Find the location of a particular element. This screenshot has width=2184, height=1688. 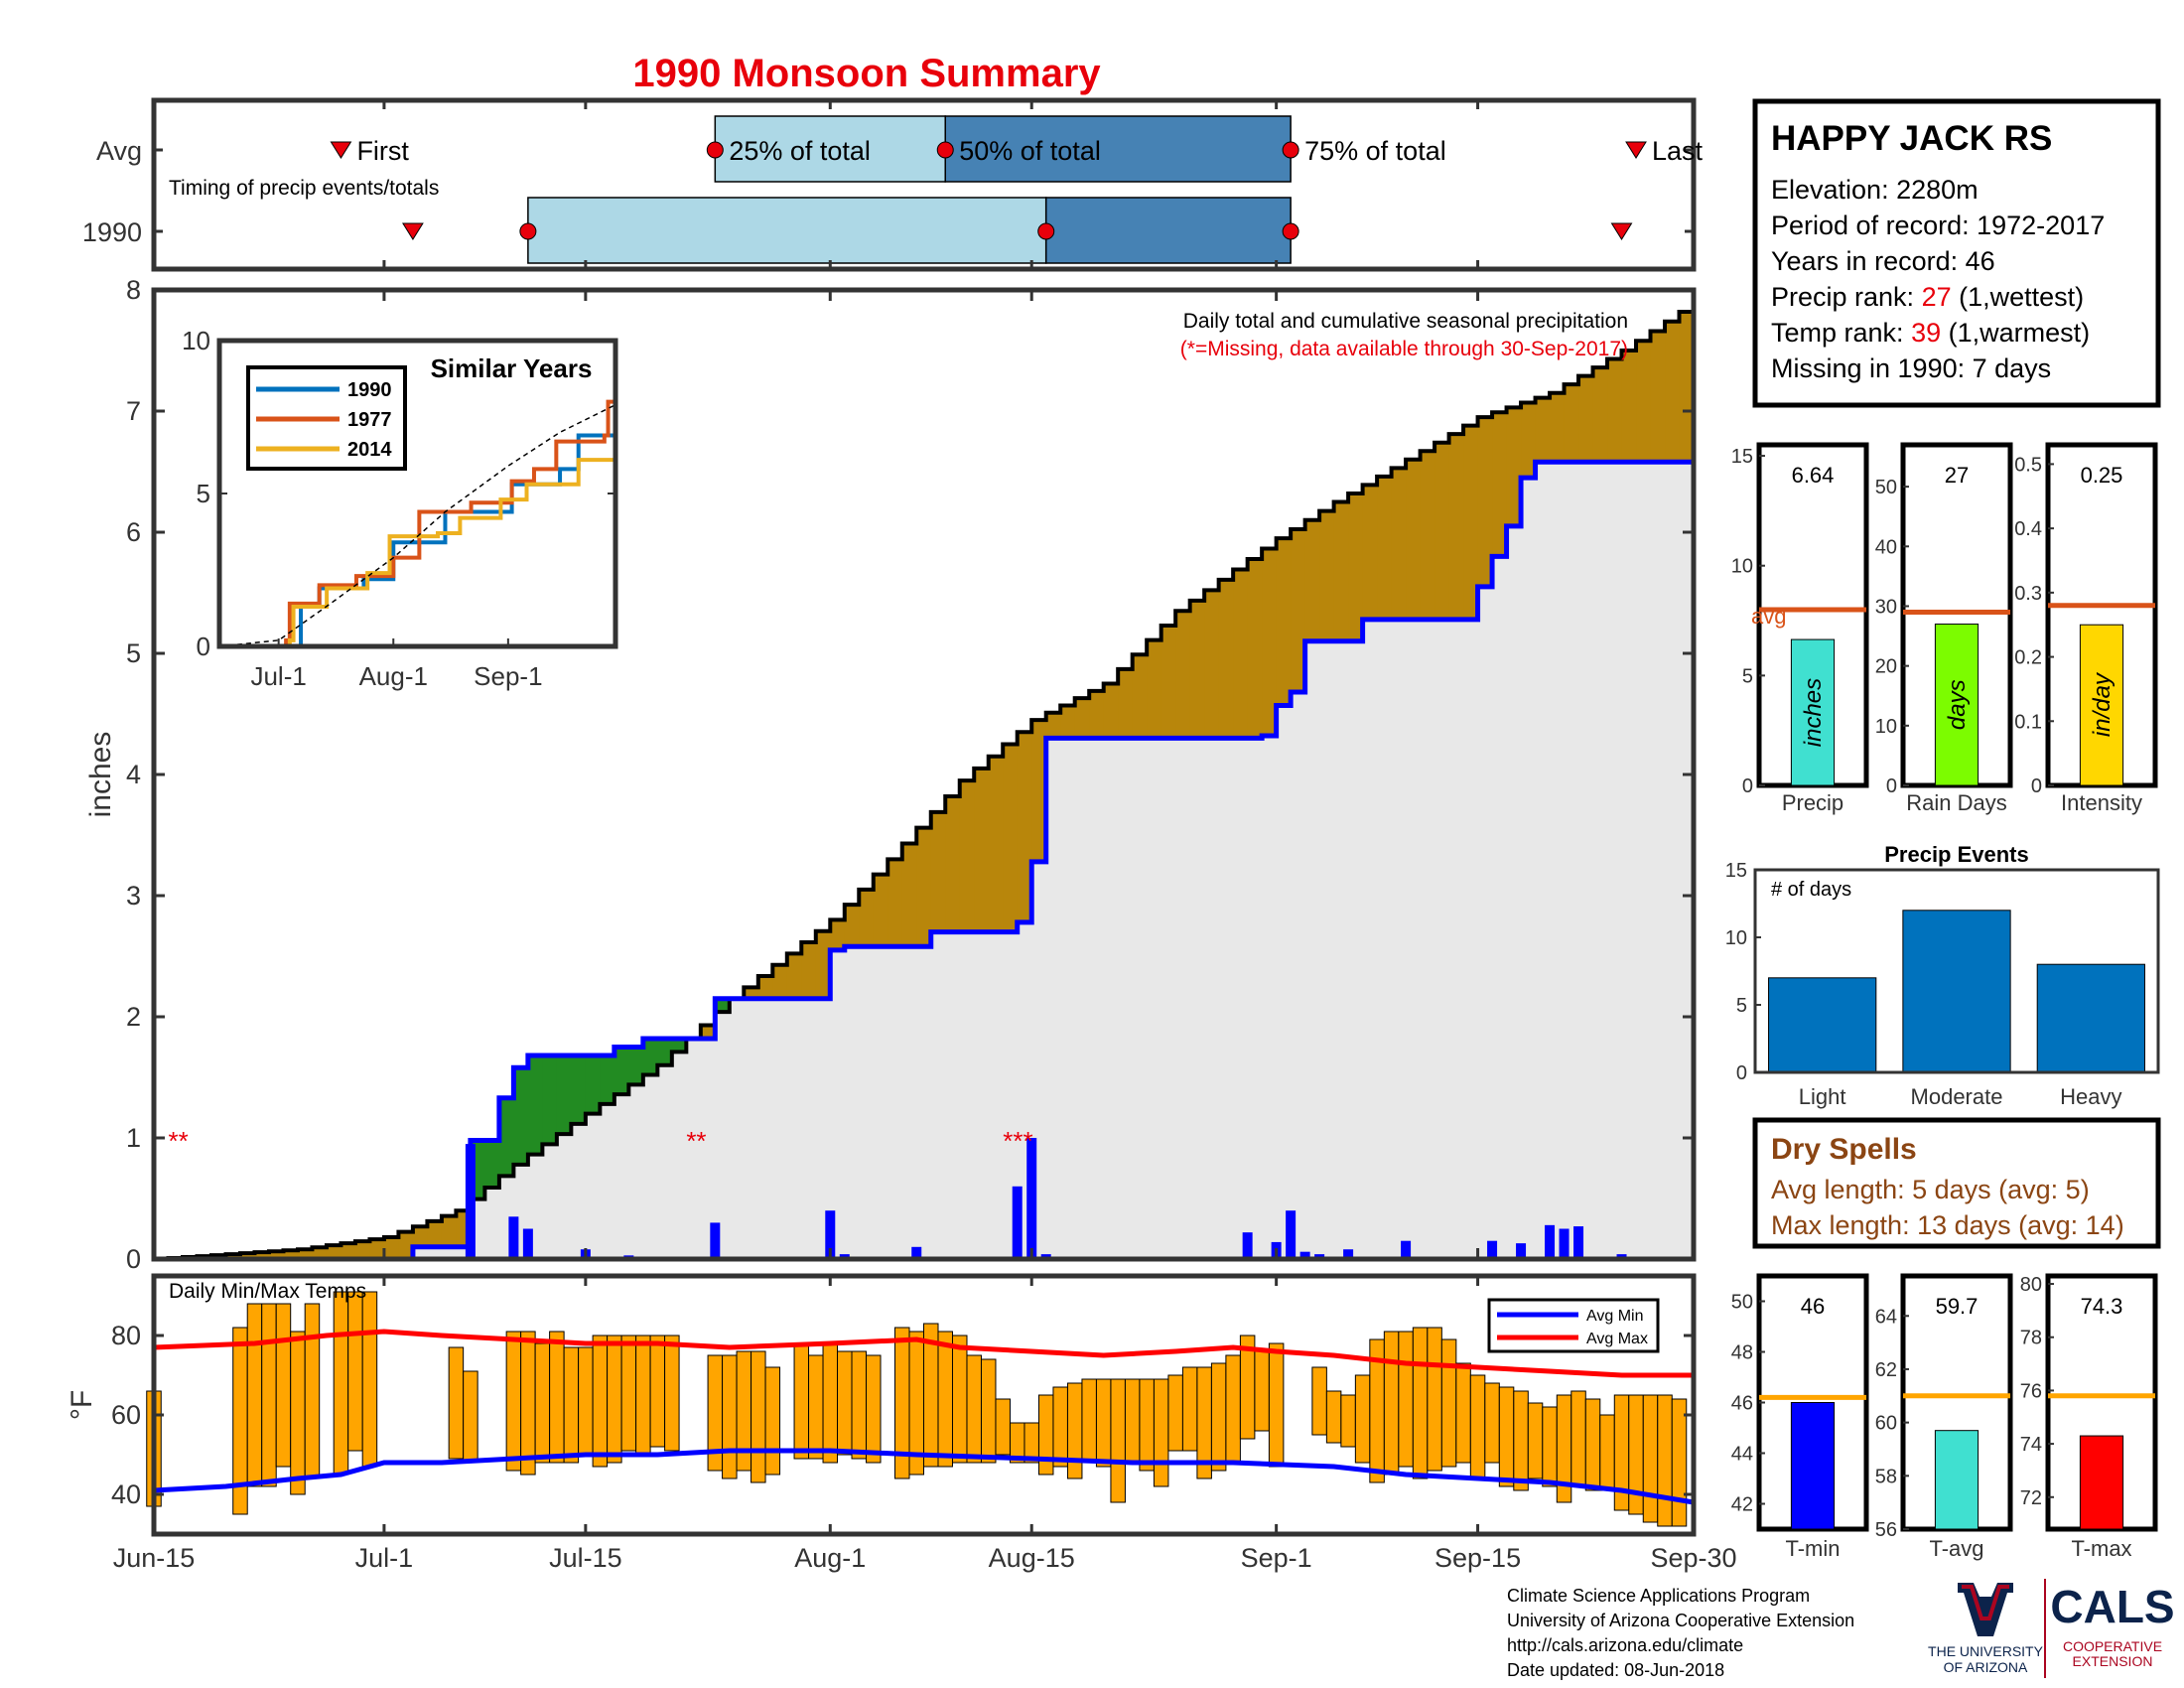

panel-ytick-label: 0 is located at coordinates (1891, 786).